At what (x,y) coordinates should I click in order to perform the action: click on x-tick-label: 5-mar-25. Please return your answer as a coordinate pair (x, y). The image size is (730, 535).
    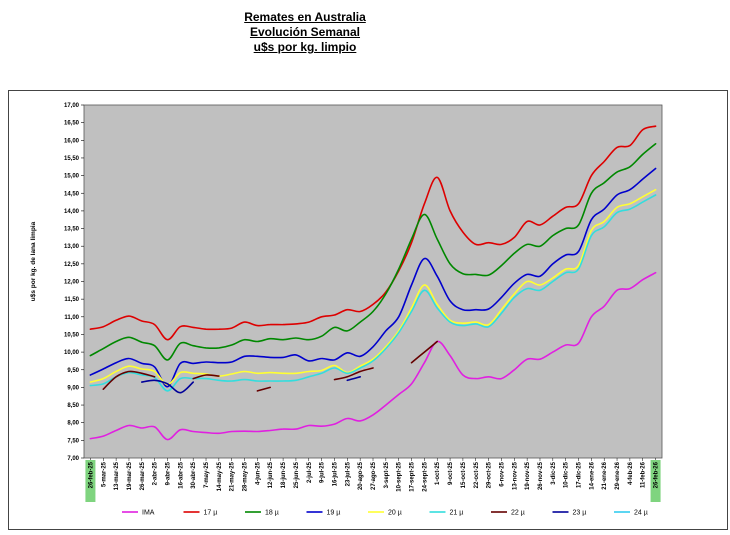
    Looking at the image, I should click on (104, 474).